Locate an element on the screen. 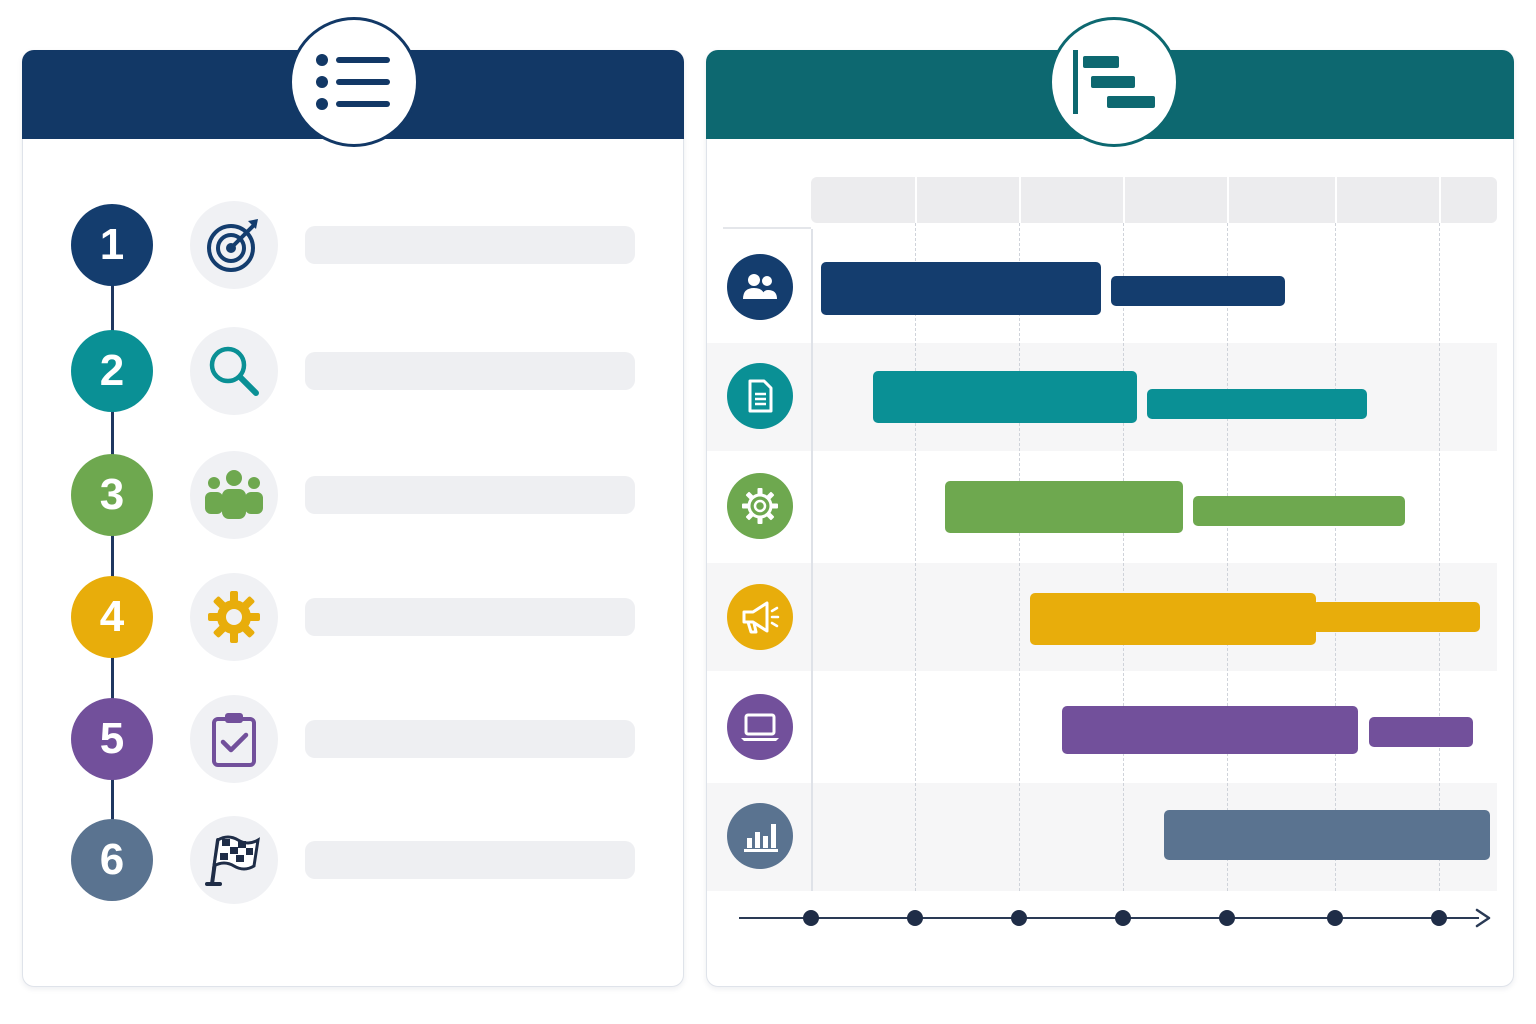 The image size is (1536, 1024). step-row: 1 is located at coordinates (353, 245).